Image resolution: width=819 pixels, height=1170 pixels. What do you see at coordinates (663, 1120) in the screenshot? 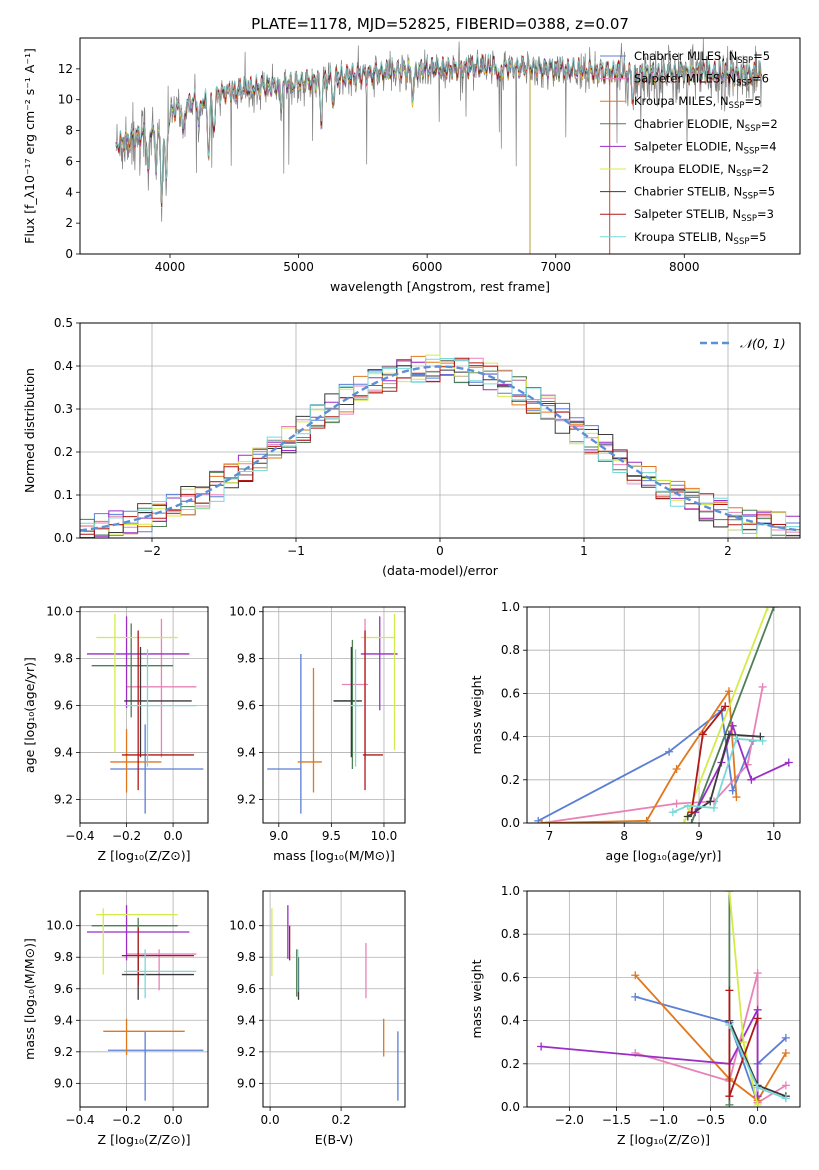
I see `x-tick-label: −1.0` at bounding box center [663, 1120].